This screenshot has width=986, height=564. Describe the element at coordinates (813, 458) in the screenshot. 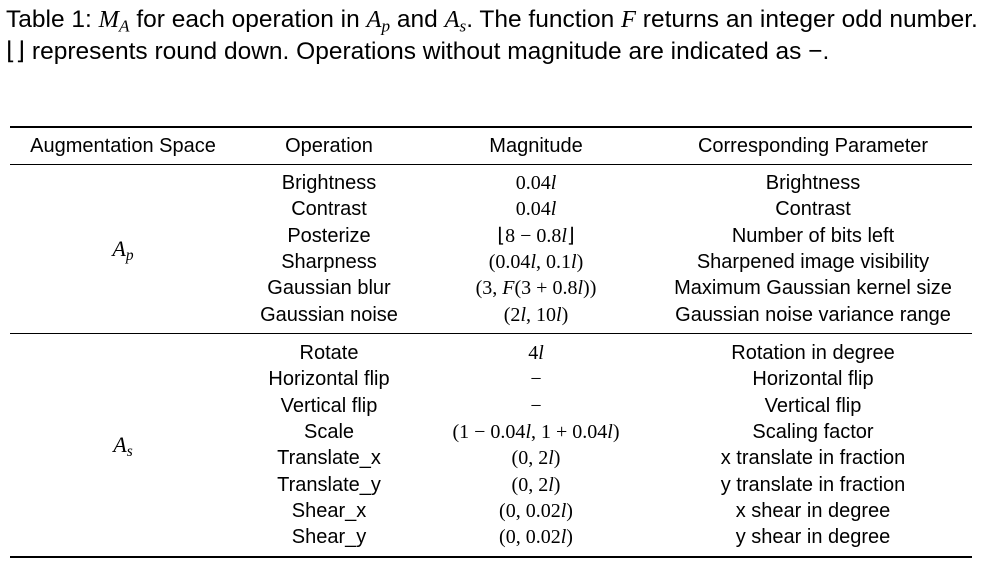

I see `cell-parameter: x translate in fraction` at that location.